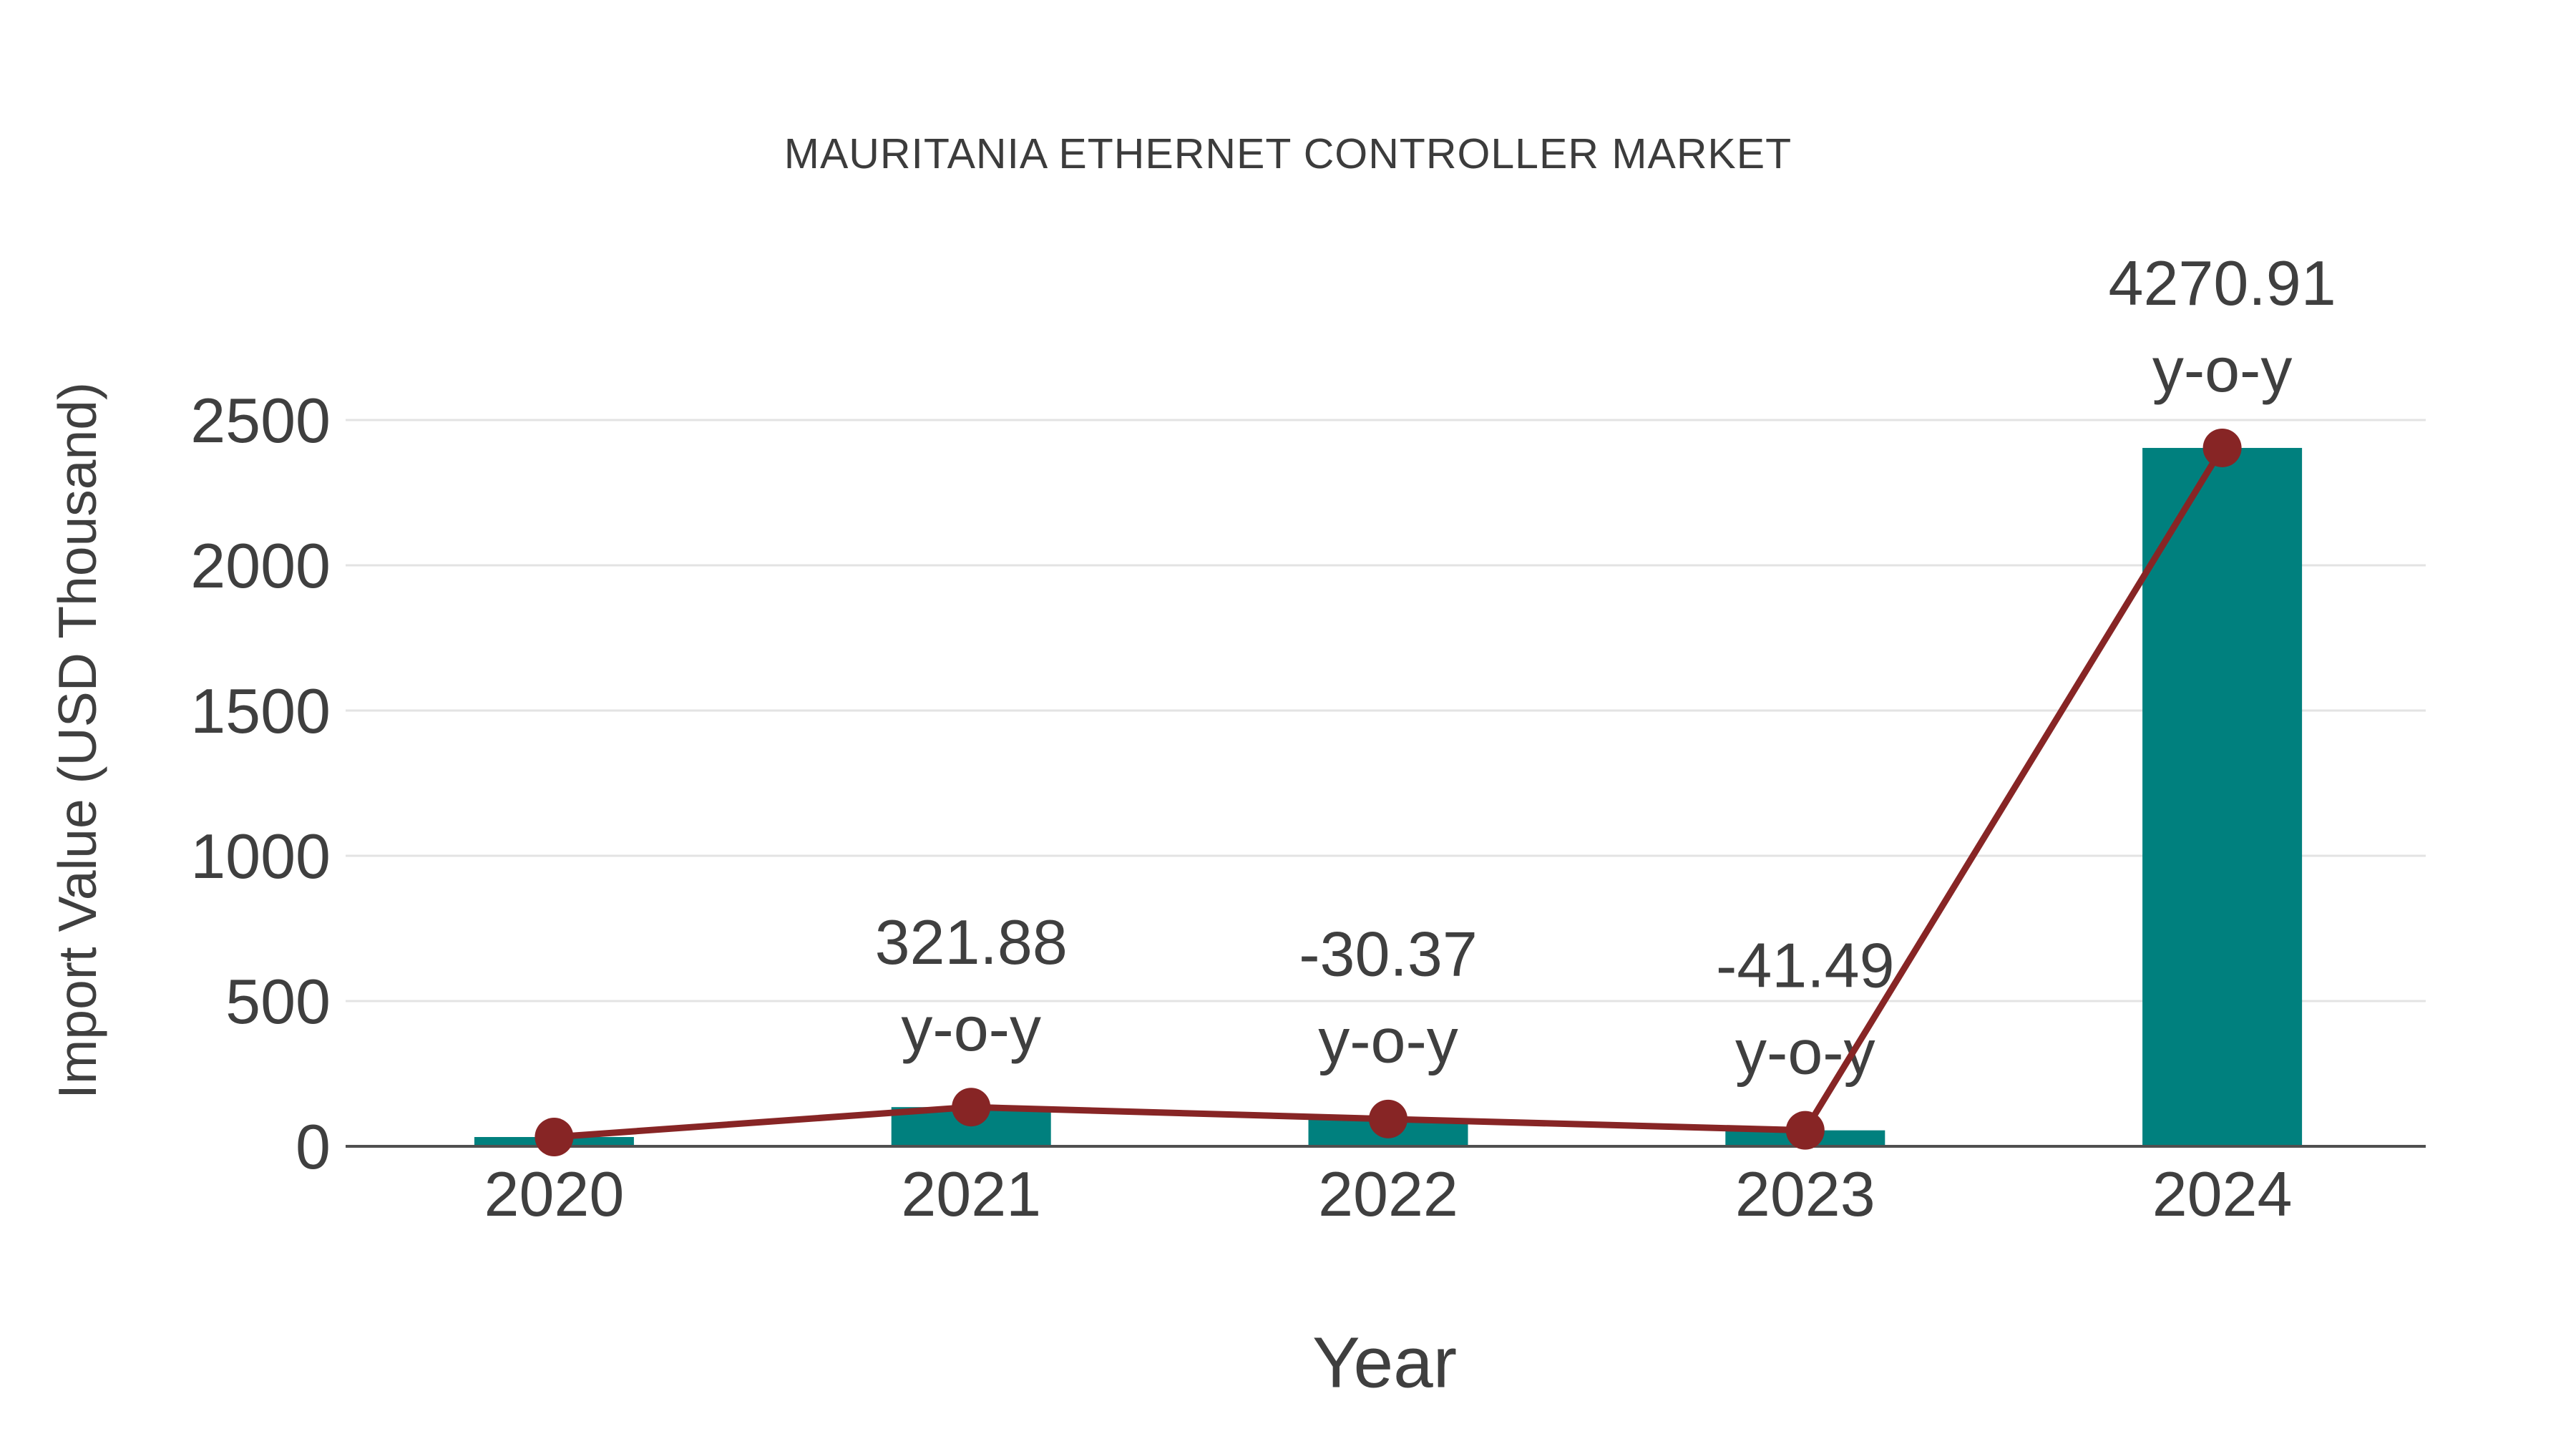  What do you see at coordinates (260, 710) in the screenshot?
I see `y-tick-label-1500: 1500` at bounding box center [260, 710].